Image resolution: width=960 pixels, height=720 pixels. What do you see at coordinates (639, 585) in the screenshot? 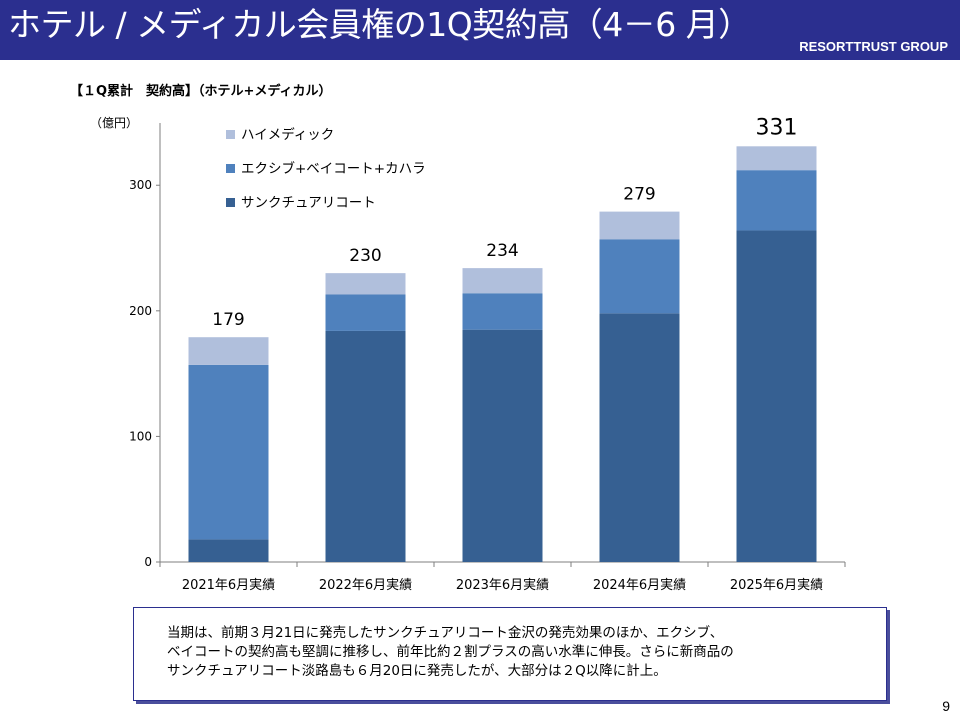
I see `x-category-label: 2024年6月実績` at bounding box center [639, 585].